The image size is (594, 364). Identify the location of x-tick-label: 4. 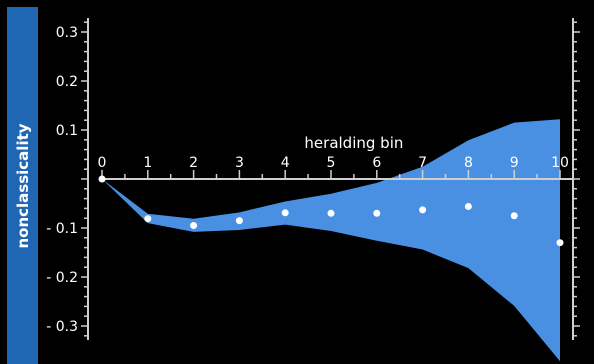
(285, 163).